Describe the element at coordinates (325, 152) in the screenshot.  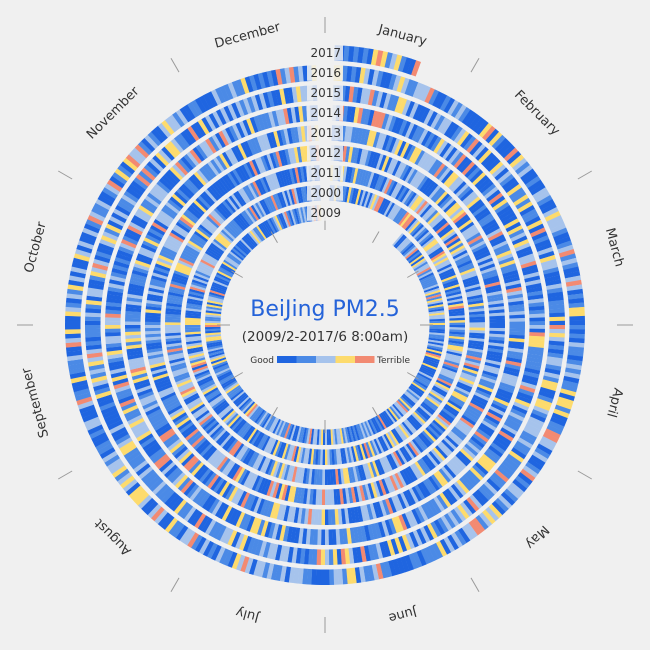
I see `year-label-bg` at that location.